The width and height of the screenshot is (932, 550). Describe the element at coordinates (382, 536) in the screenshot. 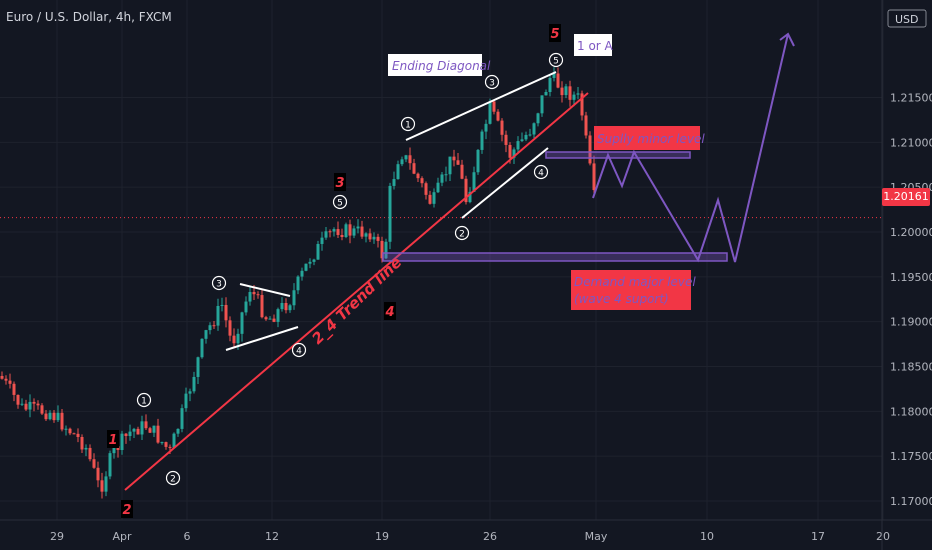

I see `x-tick-label: 19` at that location.